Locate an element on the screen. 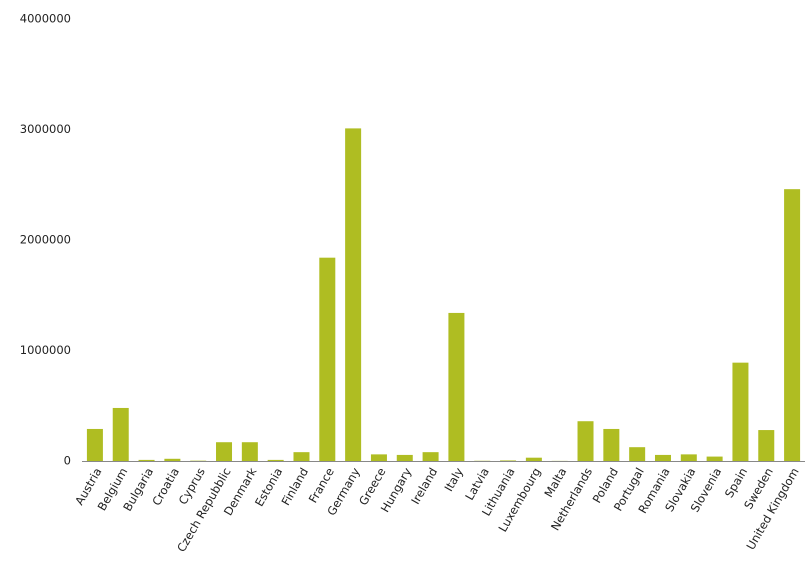  y-tick-label: 2000000 is located at coordinates (45, 240).